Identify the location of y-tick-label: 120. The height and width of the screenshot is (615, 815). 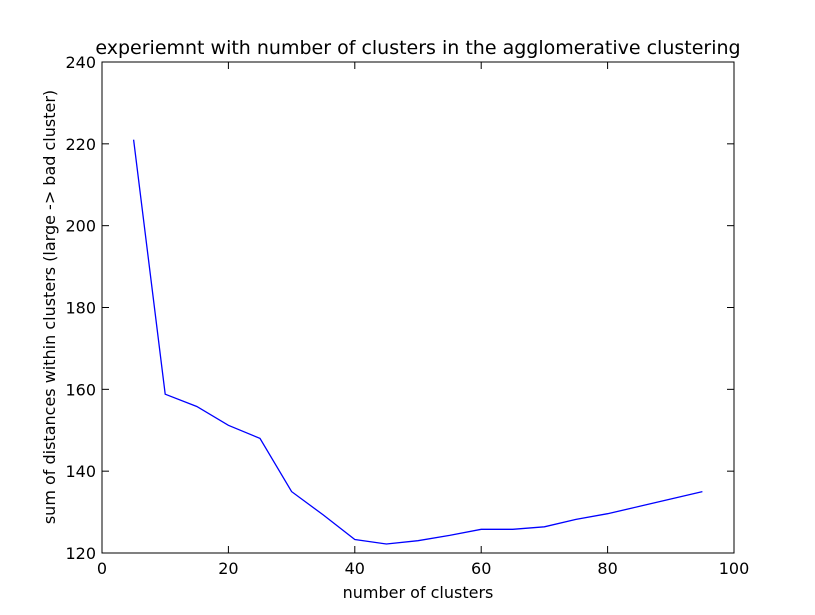
(80, 553).